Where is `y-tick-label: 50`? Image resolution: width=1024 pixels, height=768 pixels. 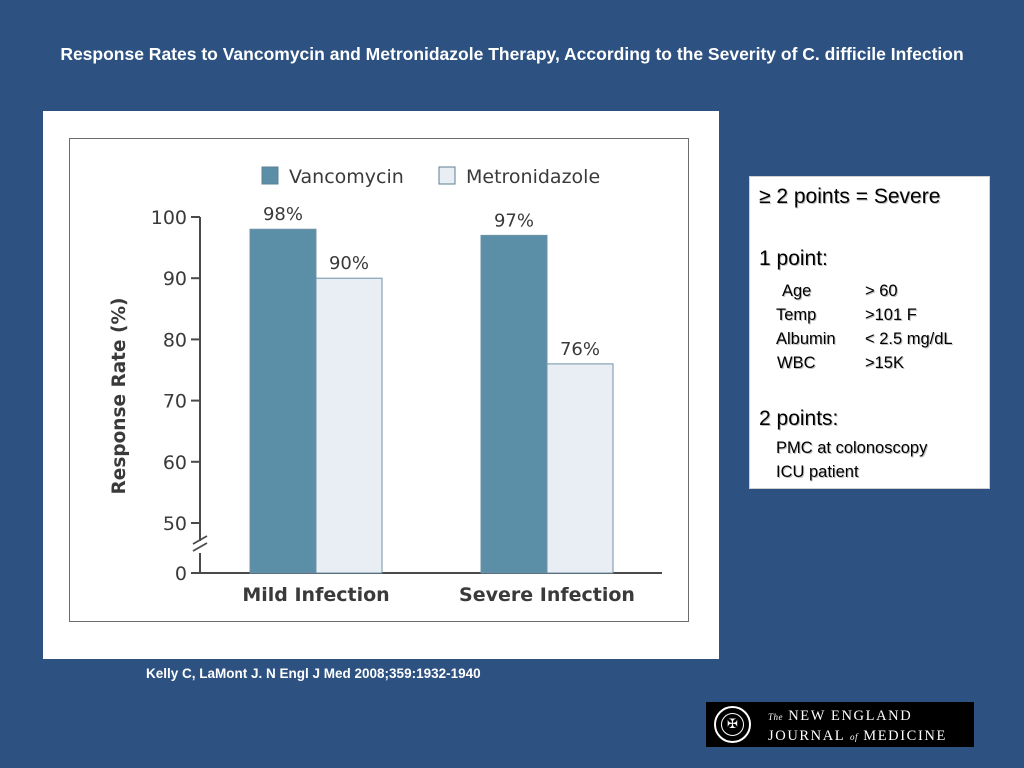 y-tick-label: 50 is located at coordinates (175, 524).